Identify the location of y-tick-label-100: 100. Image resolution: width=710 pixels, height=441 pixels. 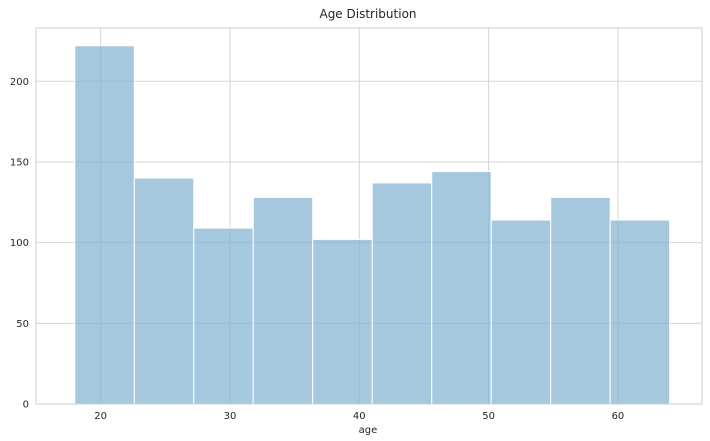
(19, 243).